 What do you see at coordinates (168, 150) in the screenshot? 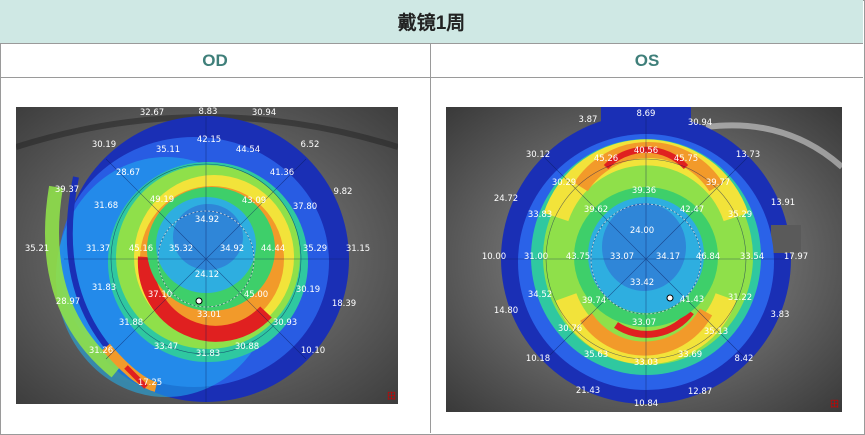
I see `od-value: 35.11` at bounding box center [168, 150].